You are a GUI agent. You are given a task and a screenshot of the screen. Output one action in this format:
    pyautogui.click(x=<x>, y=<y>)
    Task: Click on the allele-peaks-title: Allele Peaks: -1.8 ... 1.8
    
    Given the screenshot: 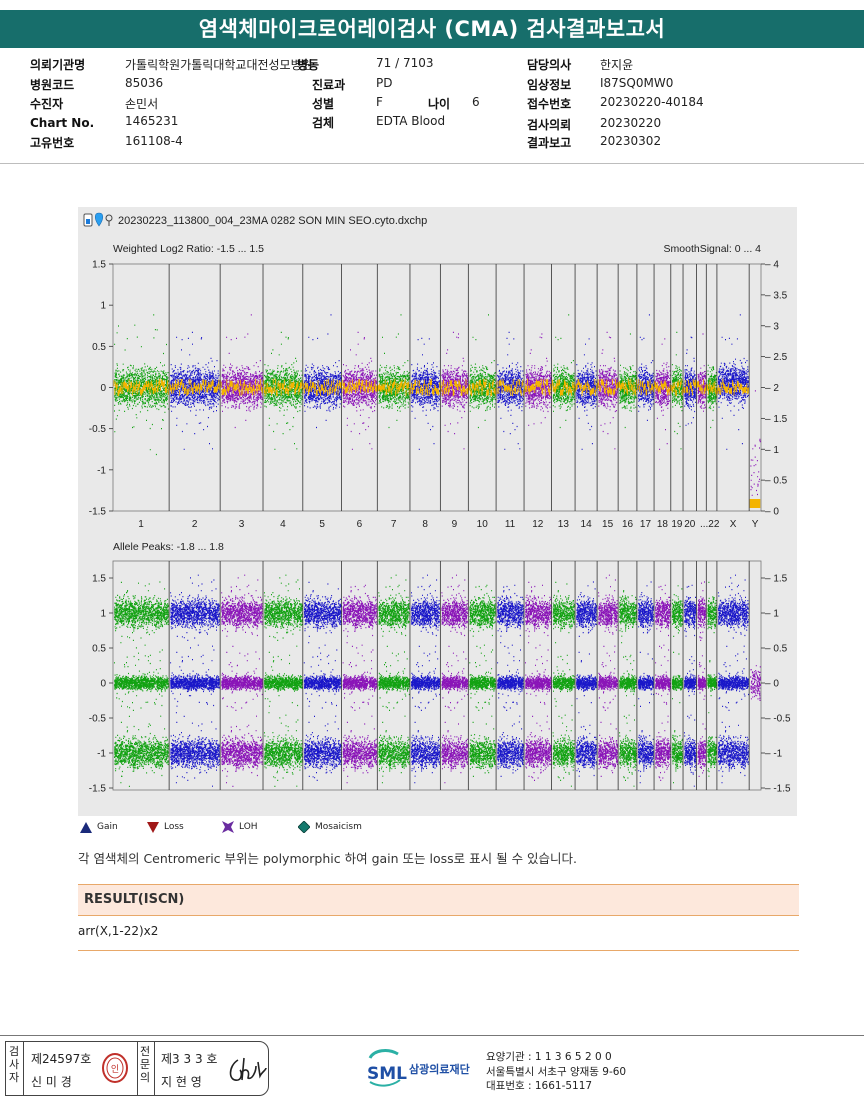 What is the action you would take?
    pyautogui.click(x=168, y=547)
    